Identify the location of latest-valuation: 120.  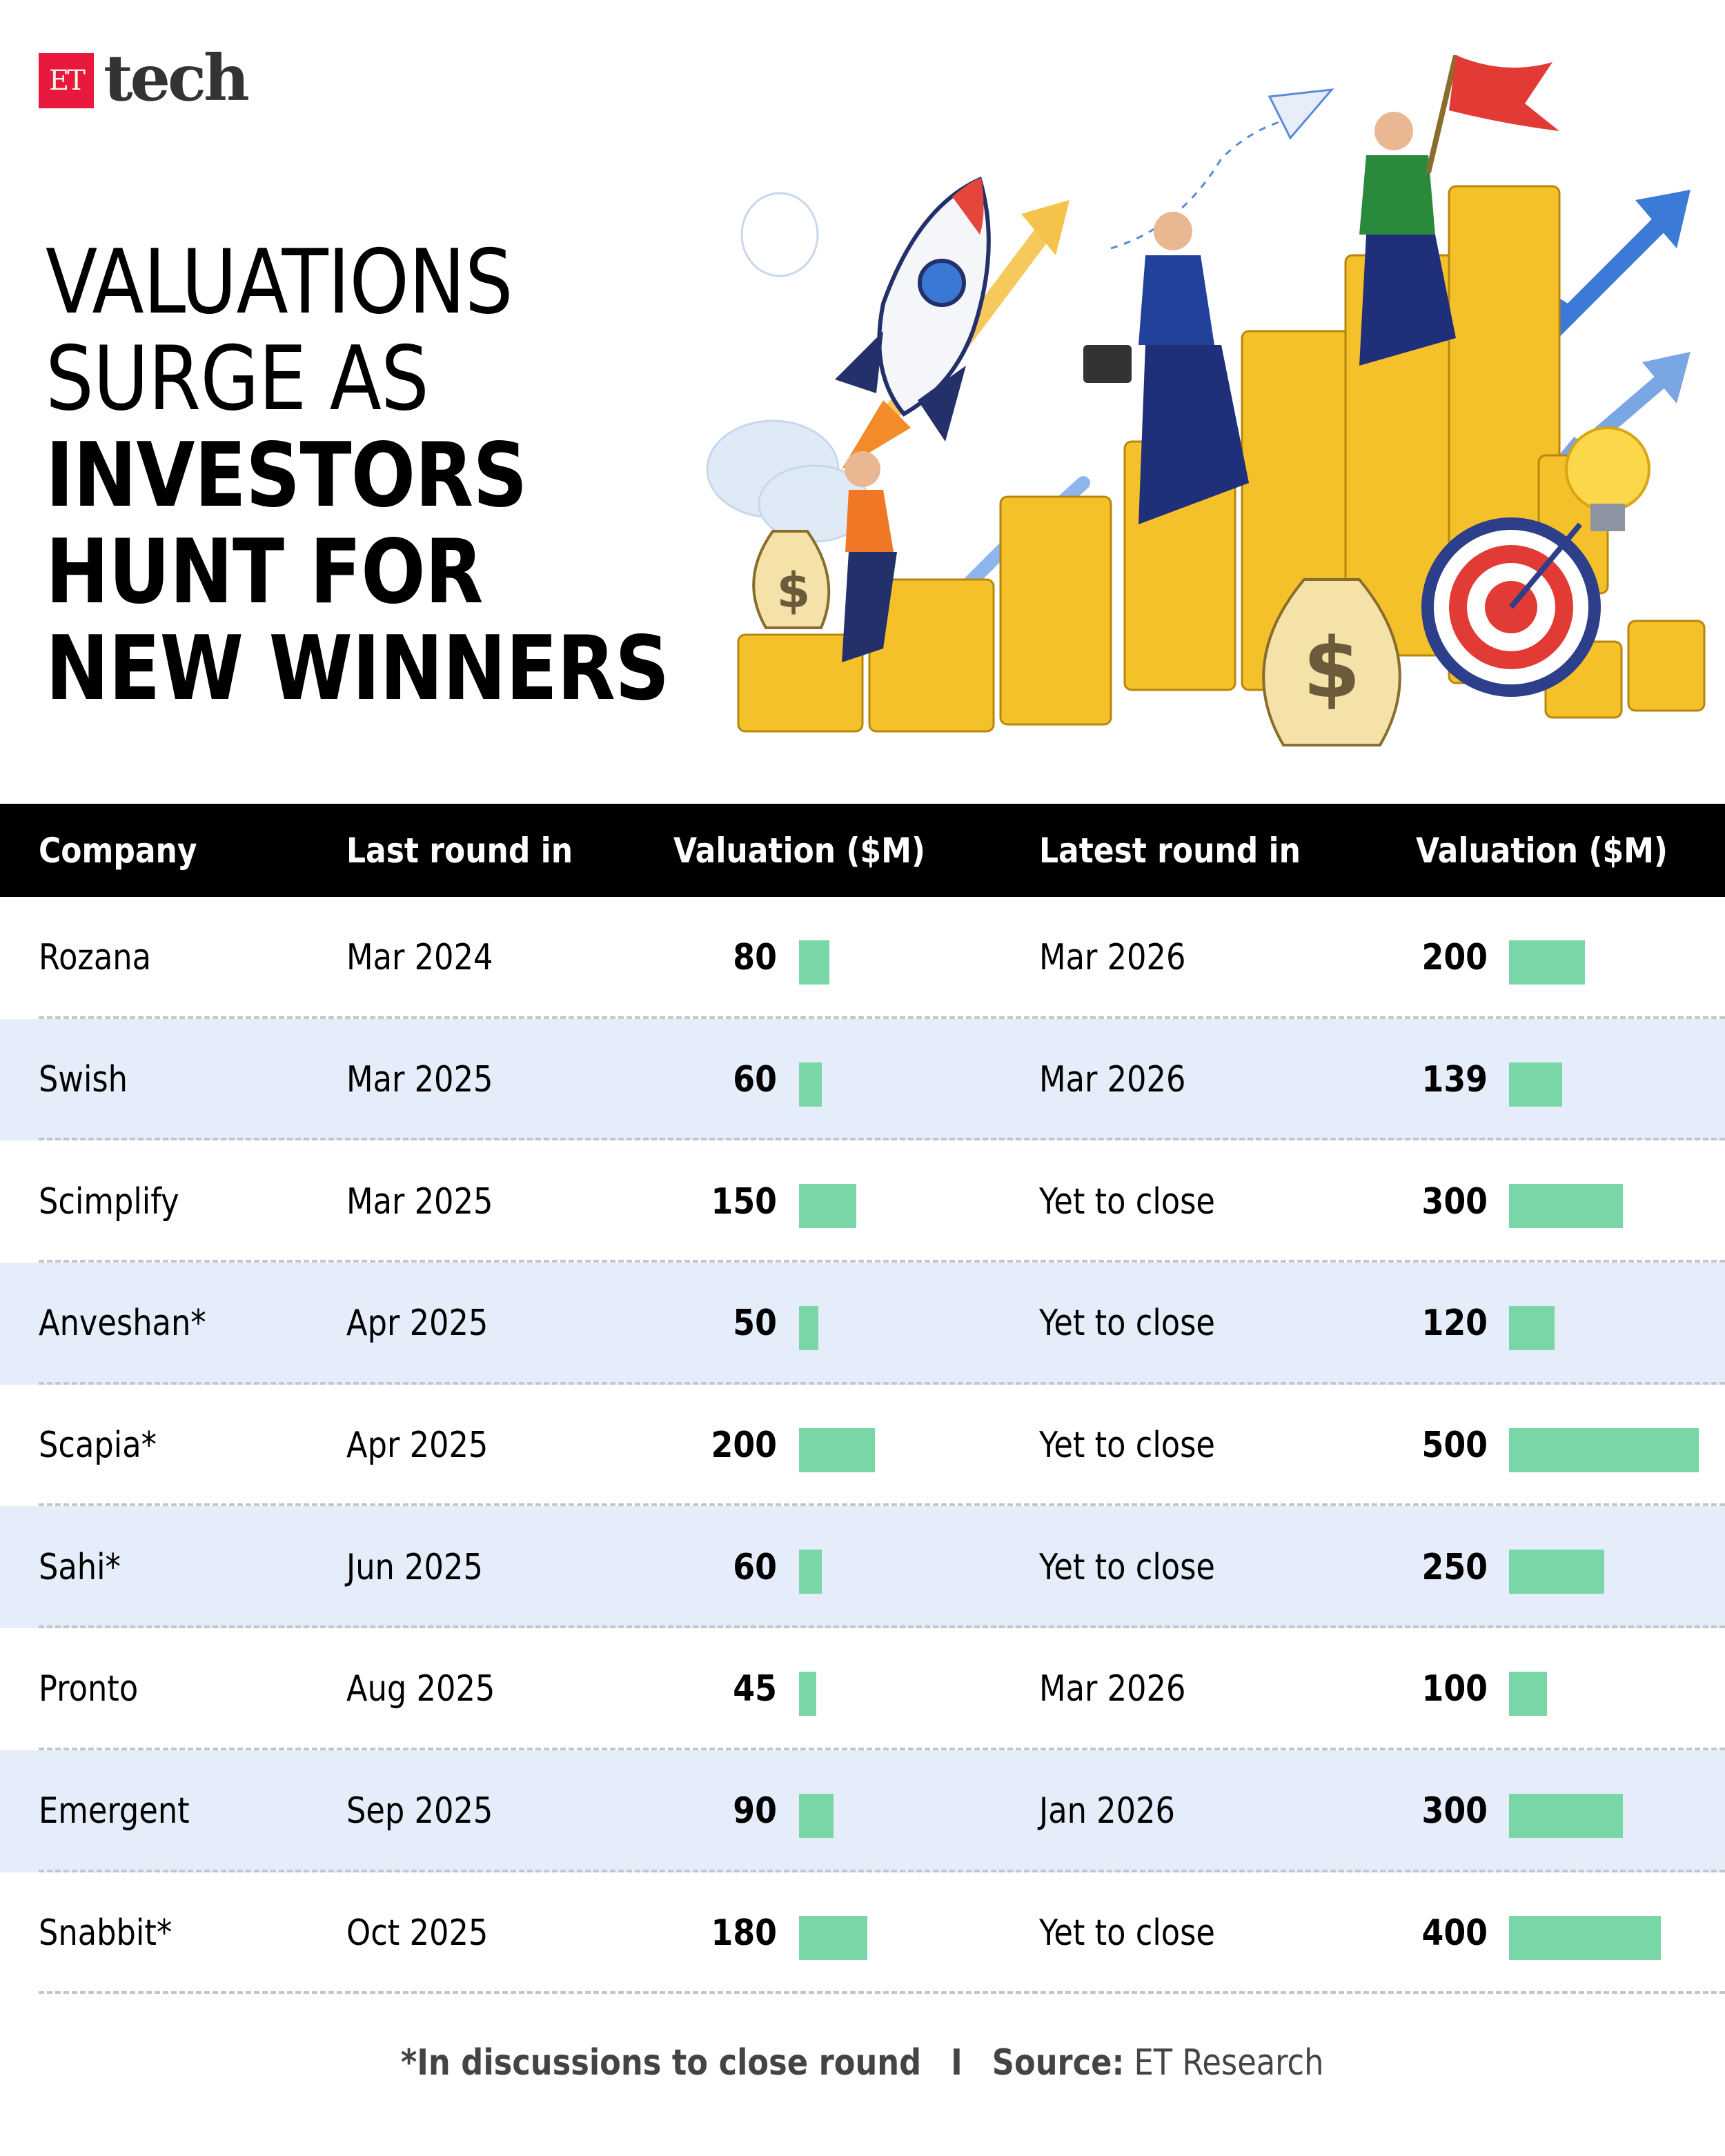
(1454, 1324).